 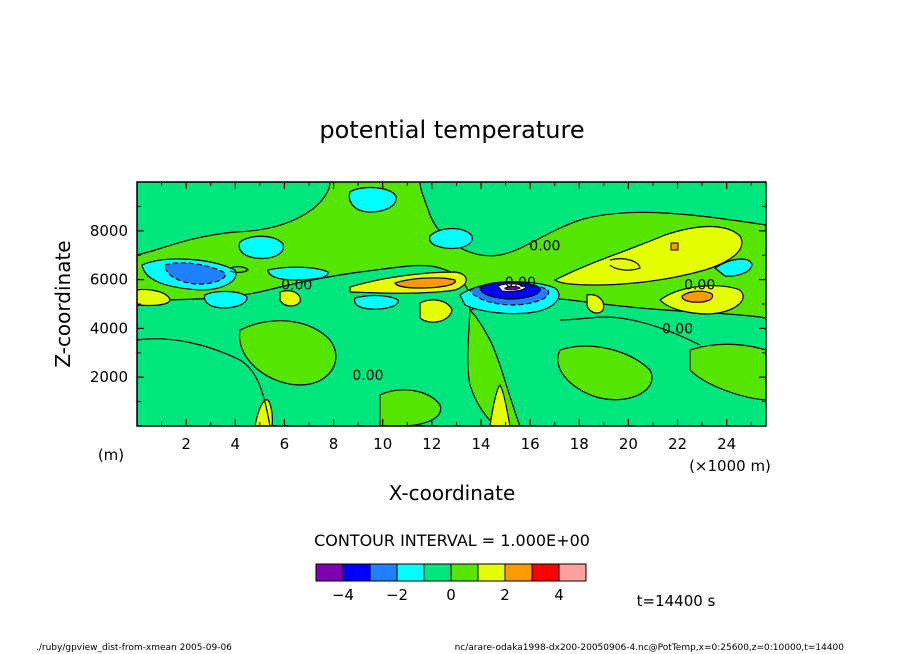 What do you see at coordinates (452, 540) in the screenshot?
I see `contour-interval-label: CONTOUR INTERVAL = 1.000E+00` at bounding box center [452, 540].